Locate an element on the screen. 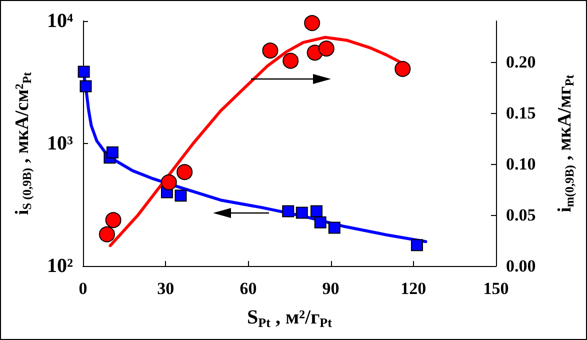 This screenshot has width=587, height=340. y-tick-label: 10³ is located at coordinates (60, 143).